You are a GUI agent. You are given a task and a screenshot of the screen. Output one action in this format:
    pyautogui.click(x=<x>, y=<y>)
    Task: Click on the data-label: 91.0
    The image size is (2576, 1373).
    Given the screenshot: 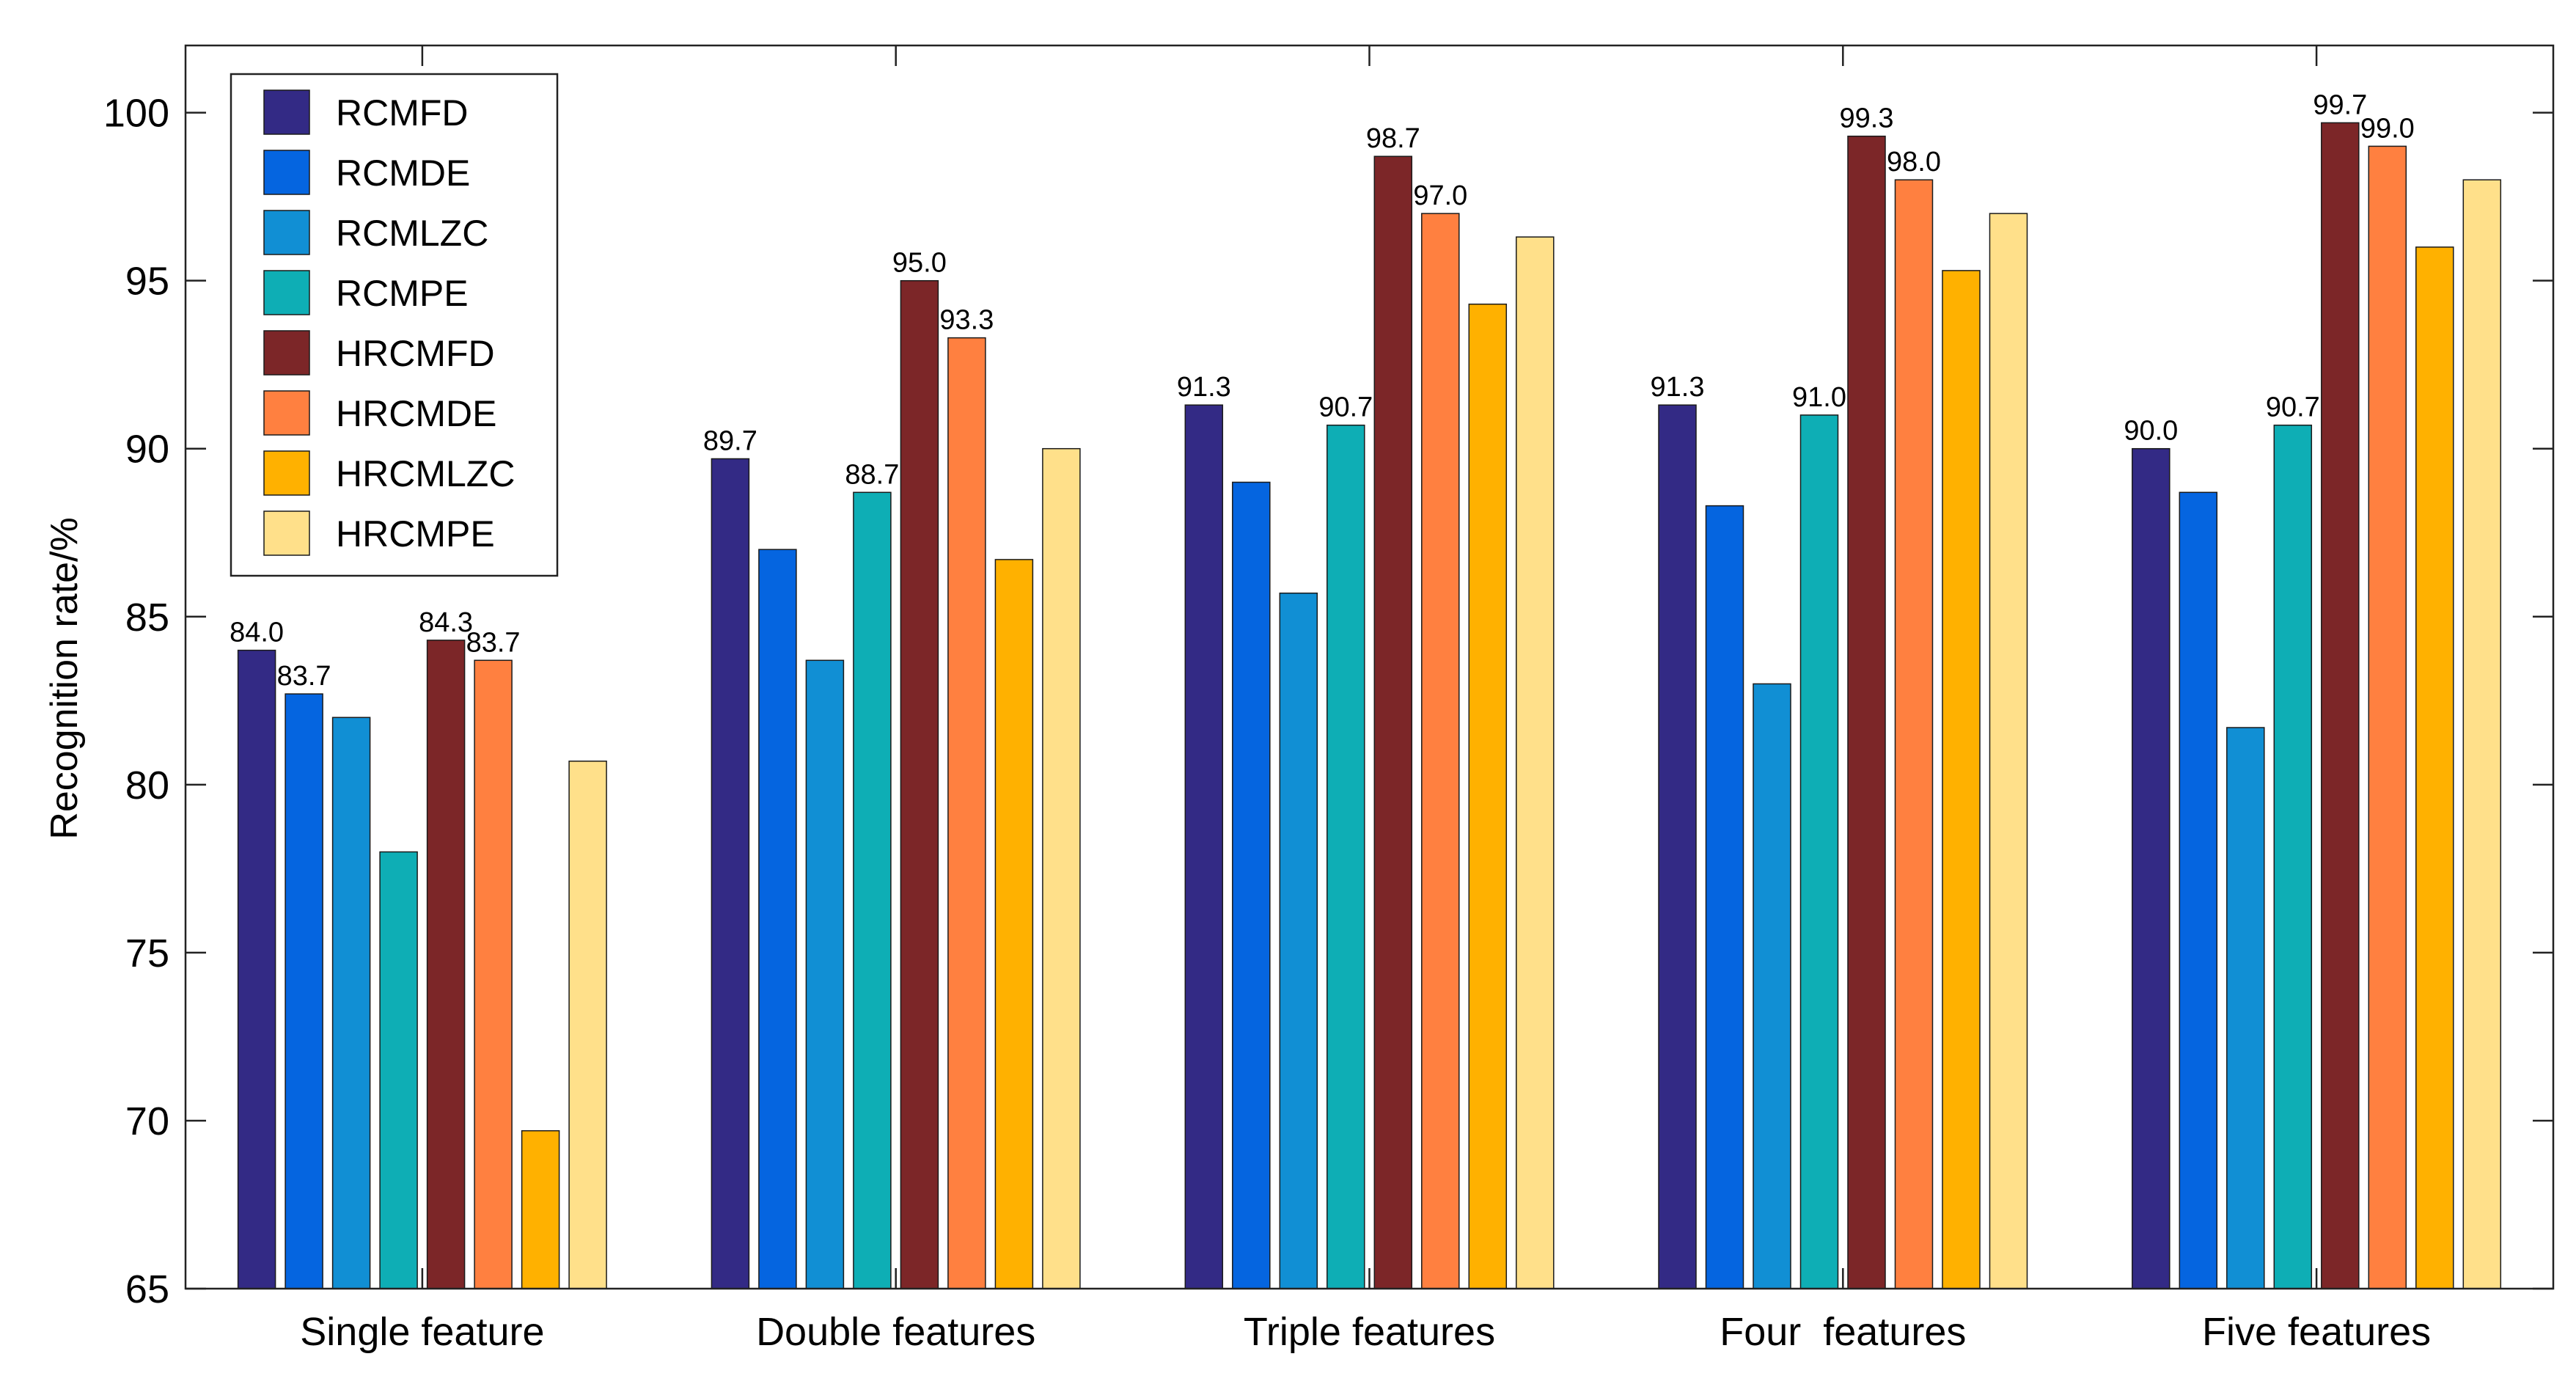 What is the action you would take?
    pyautogui.click(x=1819, y=397)
    